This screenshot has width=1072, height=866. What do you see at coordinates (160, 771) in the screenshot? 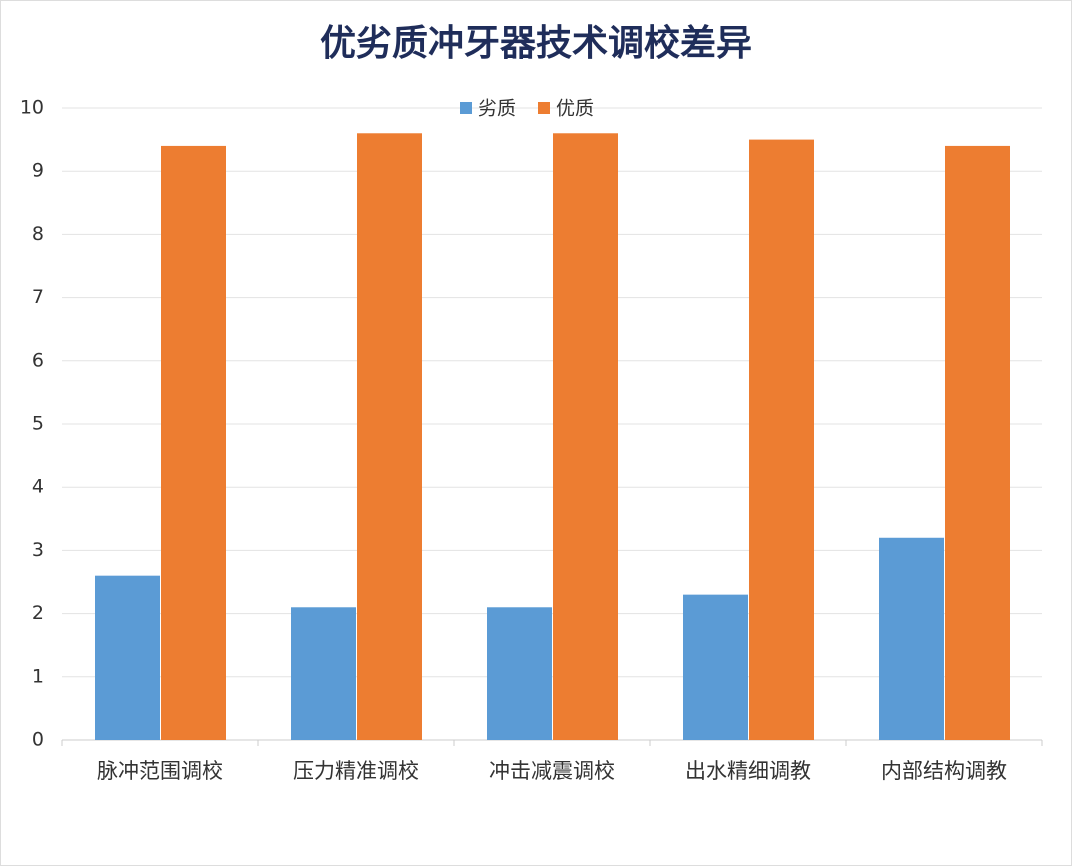
I see `x-tick-label: 脉冲范围调校` at bounding box center [160, 771].